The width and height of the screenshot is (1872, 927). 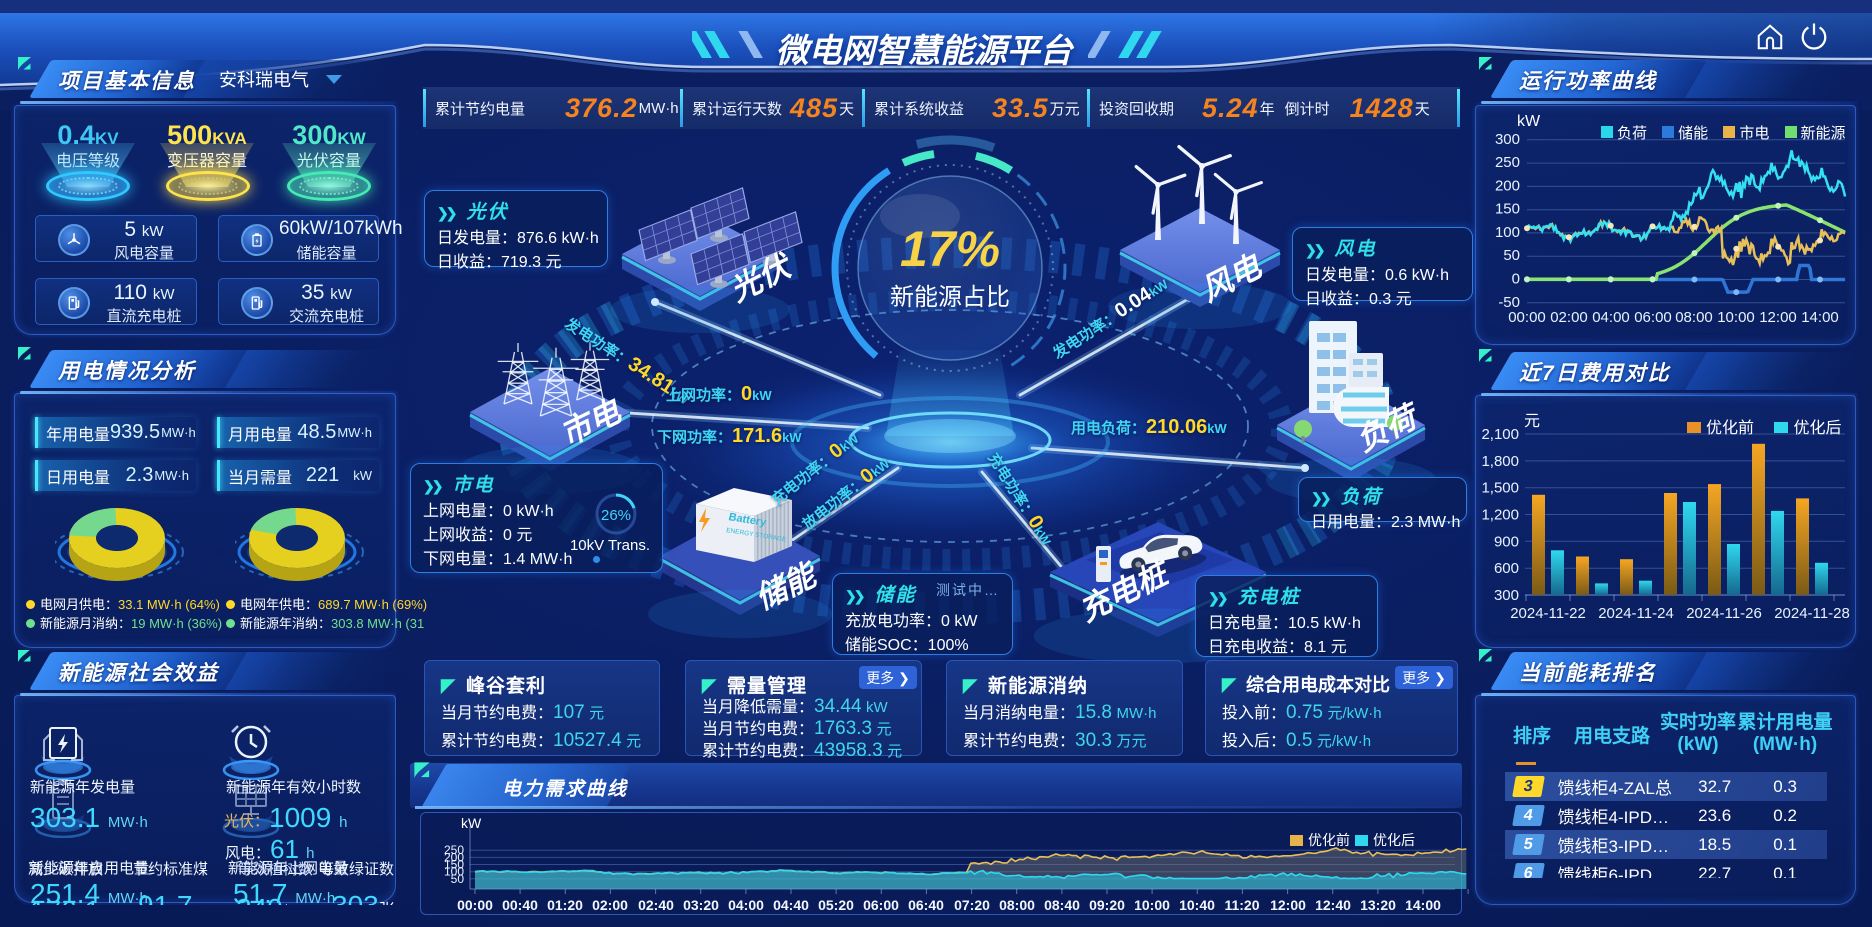 What do you see at coordinates (1812, 613) in the screenshot?
I see `svg-text: 2024-11-28` at bounding box center [1812, 613].